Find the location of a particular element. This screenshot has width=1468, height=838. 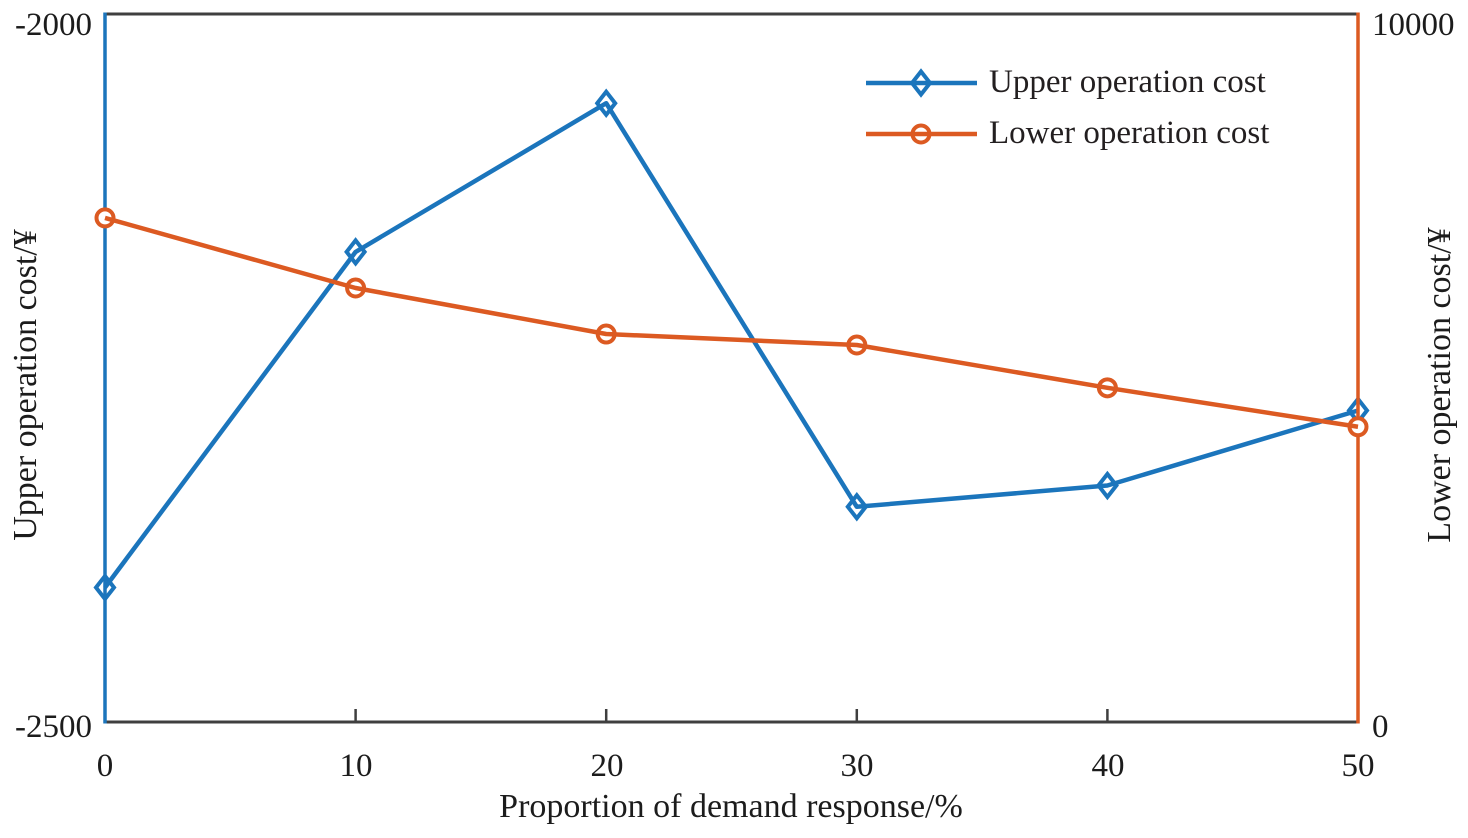

legend-item-upper-operation-cost: Upper operation cost is located at coordinates (1066, 82).